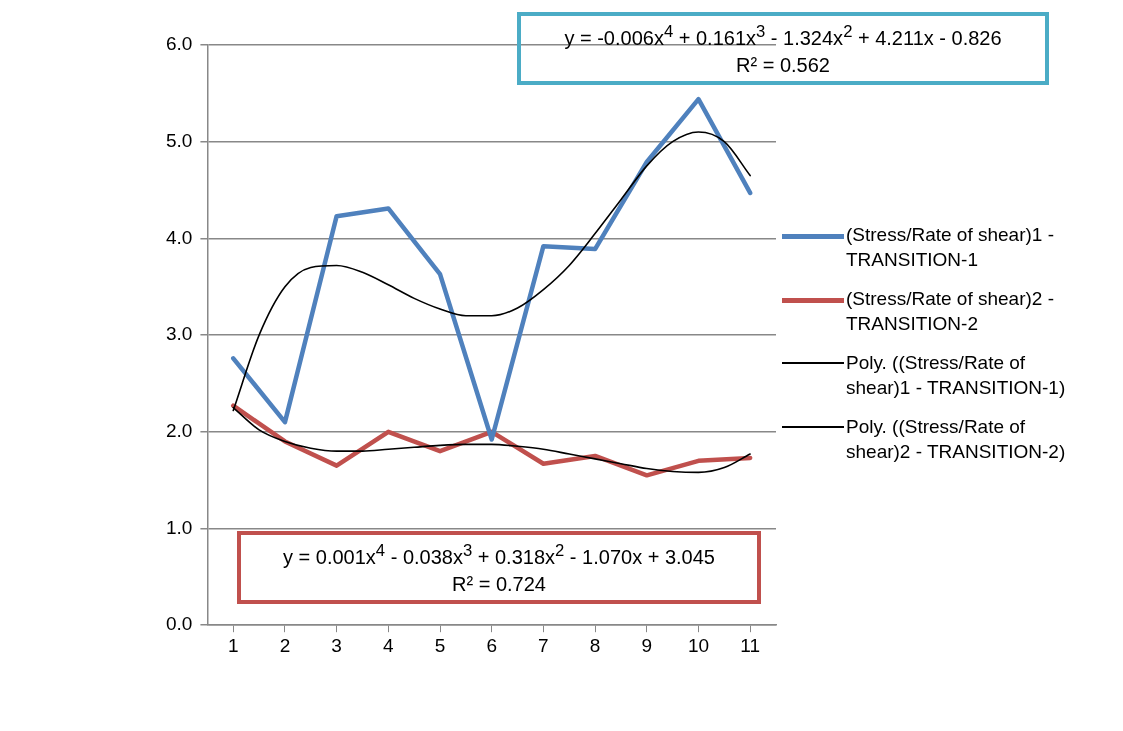 This screenshot has width=1123, height=731. I want to click on x-tick-label: 11, so click(750, 645).